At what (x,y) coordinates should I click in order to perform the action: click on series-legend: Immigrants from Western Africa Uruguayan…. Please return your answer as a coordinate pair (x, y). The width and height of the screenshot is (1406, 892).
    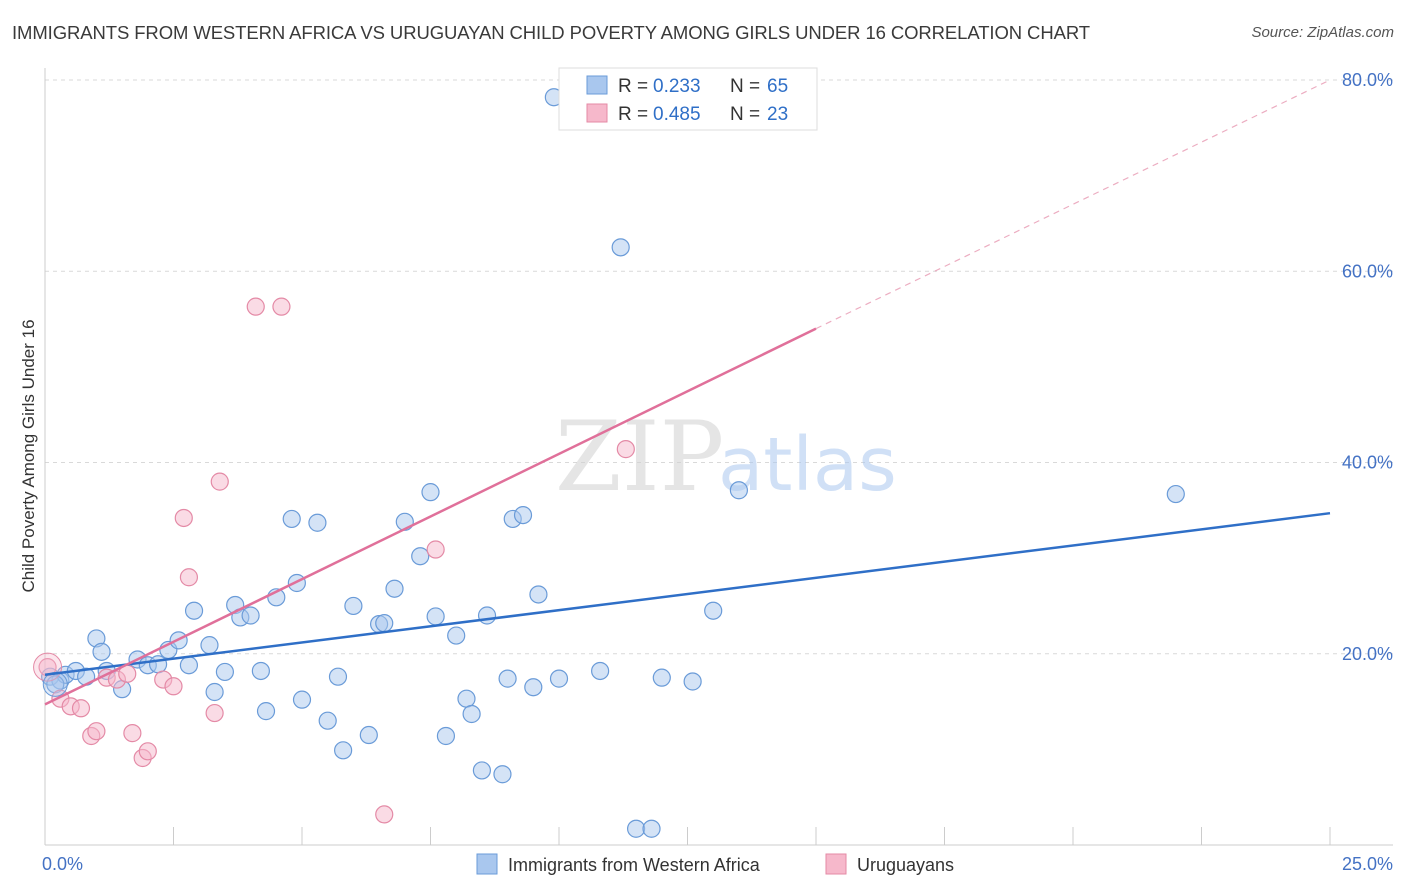
    Looking at the image, I should click on (715, 864).